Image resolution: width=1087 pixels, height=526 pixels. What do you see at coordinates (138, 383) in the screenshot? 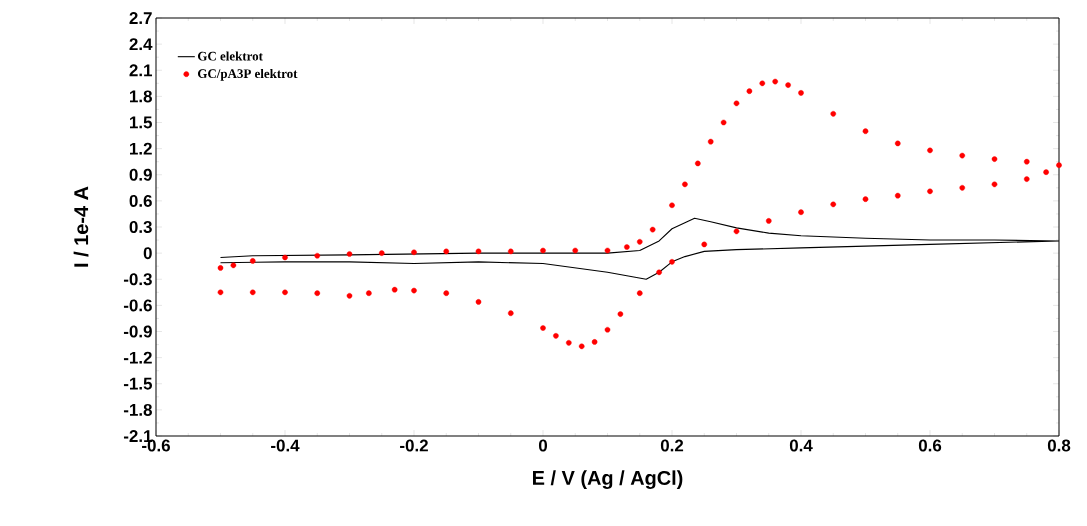
I see `y-tick-label: -1.5` at bounding box center [138, 383].